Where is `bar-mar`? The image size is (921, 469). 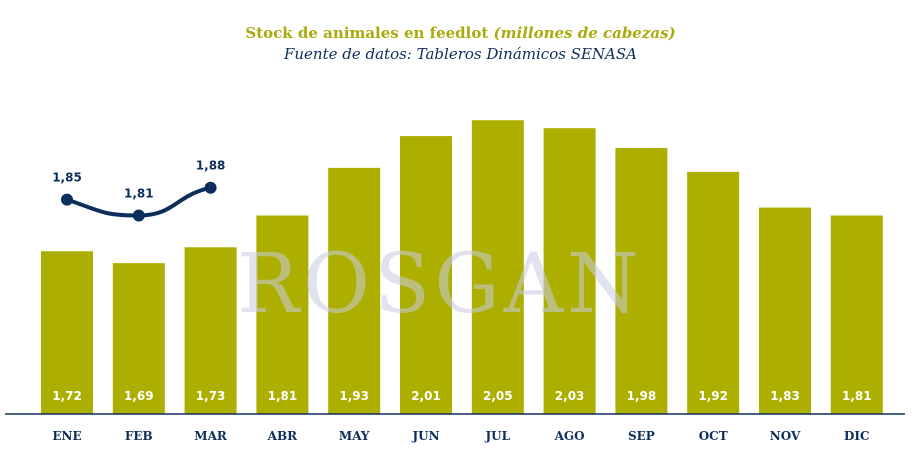
bar-mar is located at coordinates (210, 330).